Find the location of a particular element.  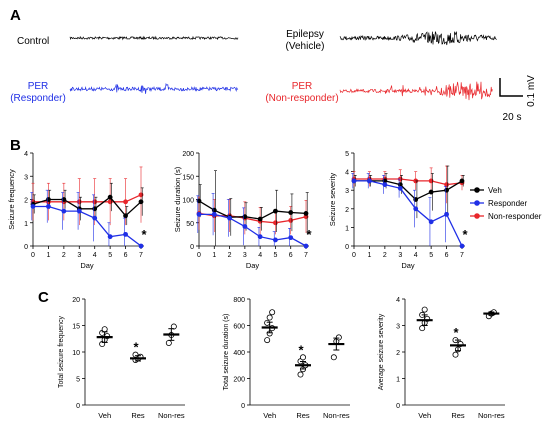

x-tick-label: 5 is located at coordinates (110, 255).